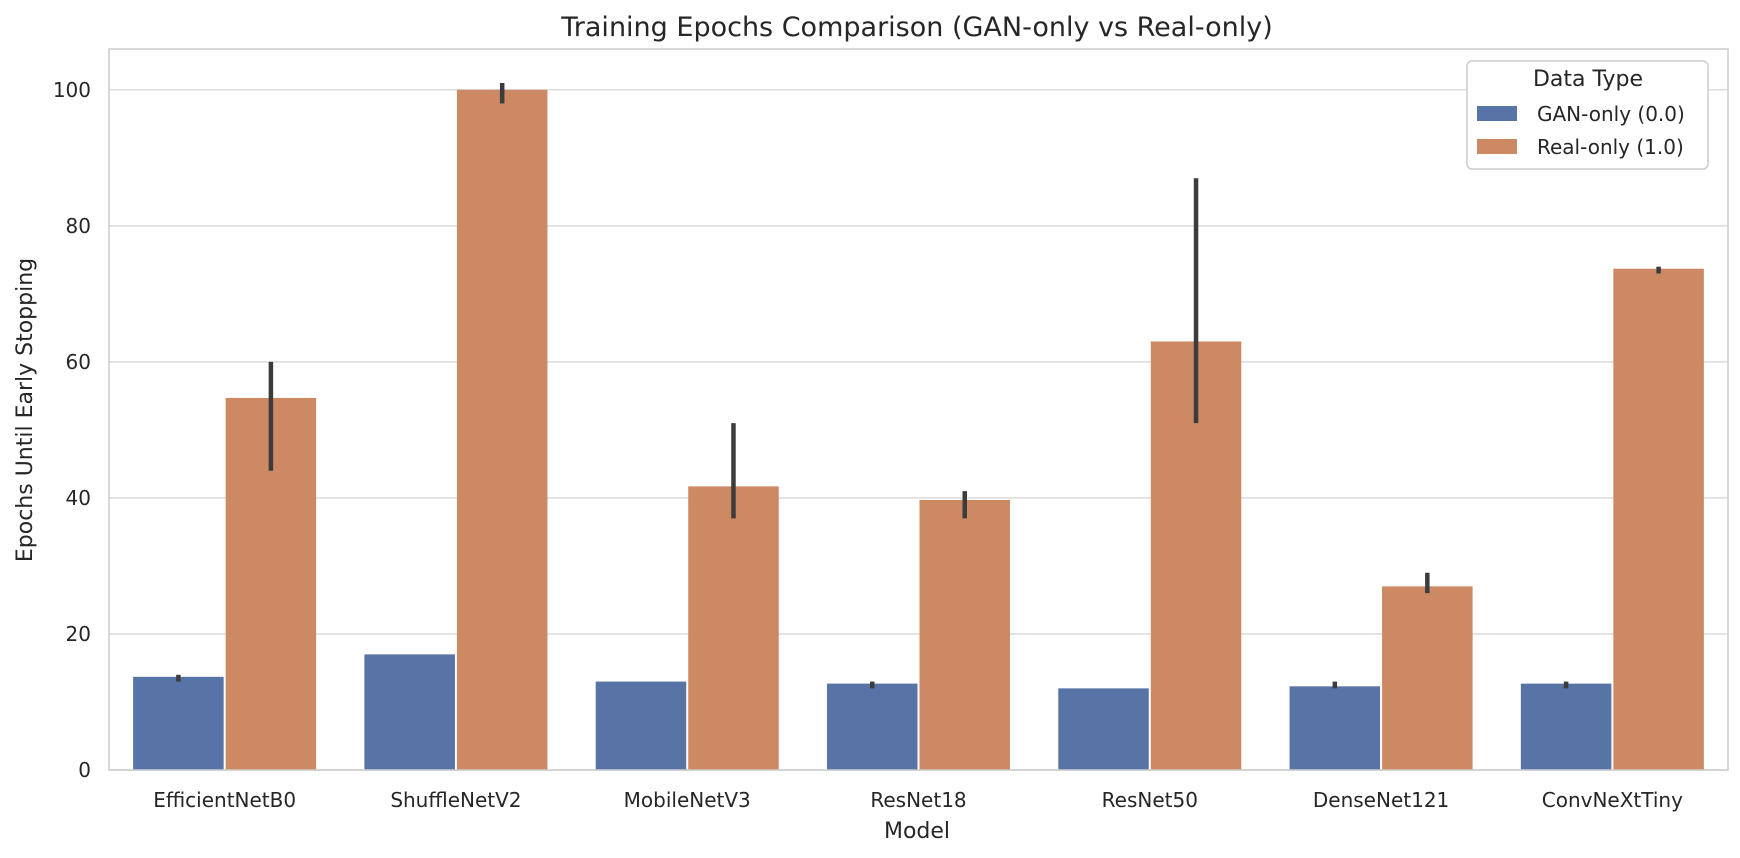 Image resolution: width=1740 pixels, height=858 pixels. I want to click on bar-gan-only-densenet121, so click(1335, 728).